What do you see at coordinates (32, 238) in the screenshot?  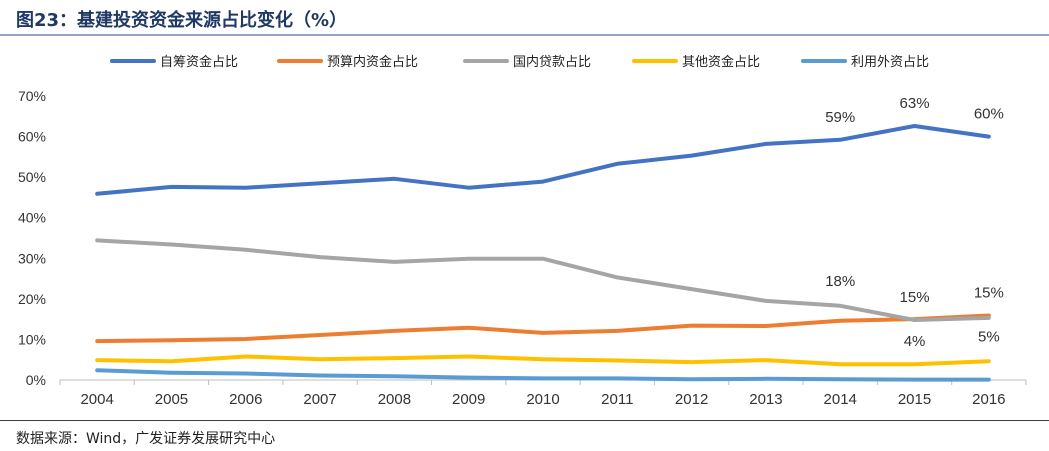 I see `y-axis: 0% 10% 20% 30% 40% 50% 60% 70%` at bounding box center [32, 238].